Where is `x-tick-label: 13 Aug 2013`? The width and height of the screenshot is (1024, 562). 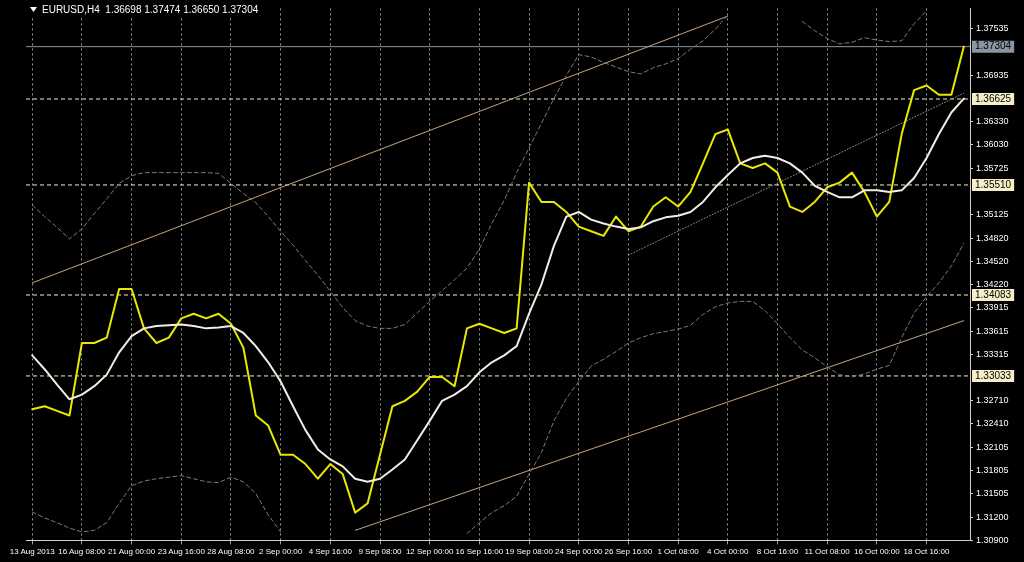
x-tick-label: 13 Aug 2013 is located at coordinates (32, 552).